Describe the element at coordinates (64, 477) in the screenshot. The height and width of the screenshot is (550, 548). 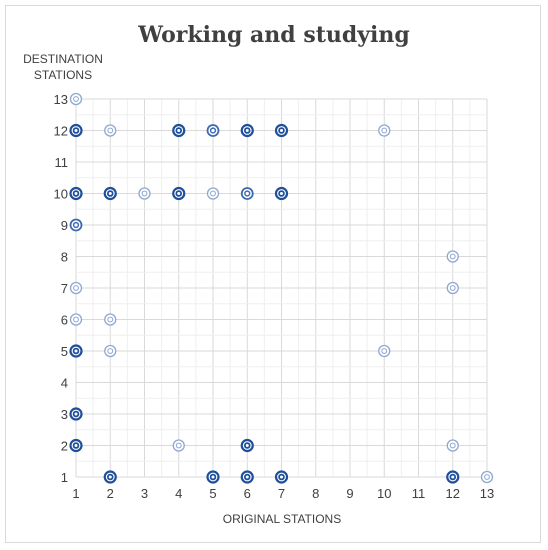
I see `y-tick-label: 1` at that location.